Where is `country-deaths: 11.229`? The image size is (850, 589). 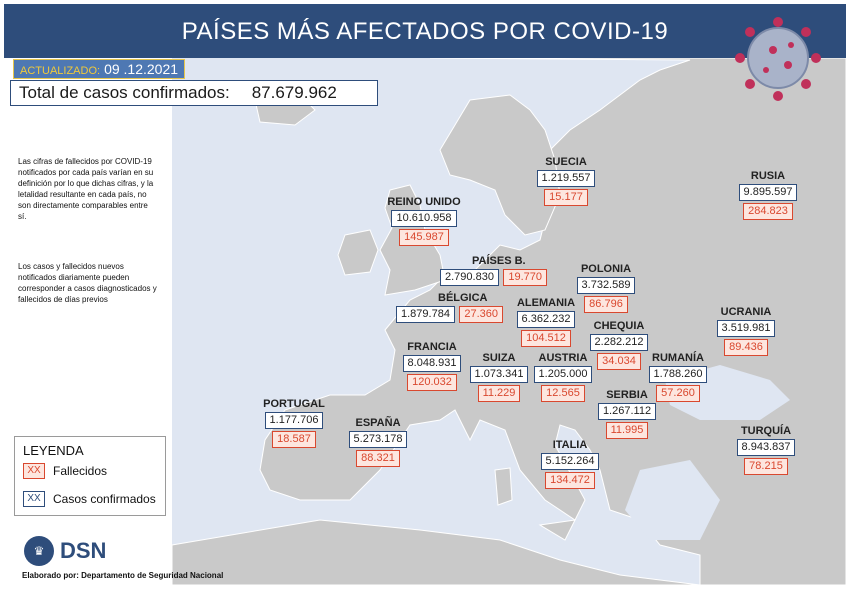 country-deaths: 11.229 is located at coordinates (499, 393).